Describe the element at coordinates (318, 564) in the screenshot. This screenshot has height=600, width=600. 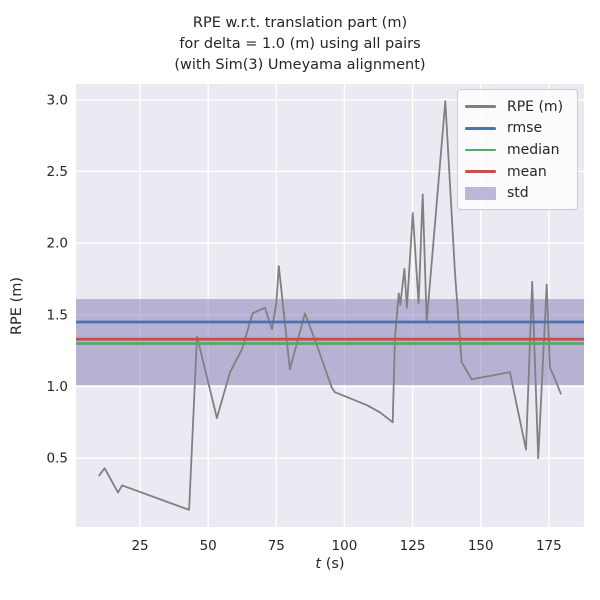
I see `x-axis-label-var: t` at that location.